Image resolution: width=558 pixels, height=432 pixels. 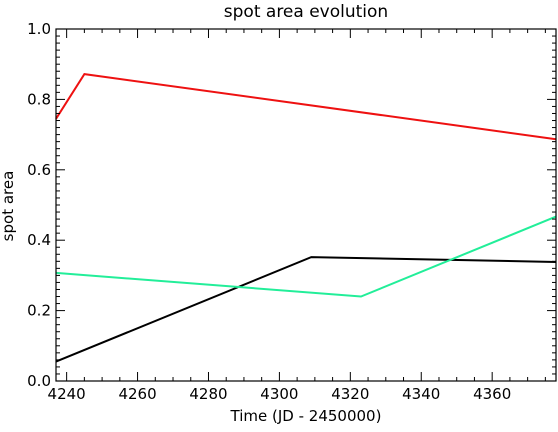 What do you see at coordinates (306, 416) in the screenshot?
I see `x-axis-title: Time (JD - 2450000)` at bounding box center [306, 416].